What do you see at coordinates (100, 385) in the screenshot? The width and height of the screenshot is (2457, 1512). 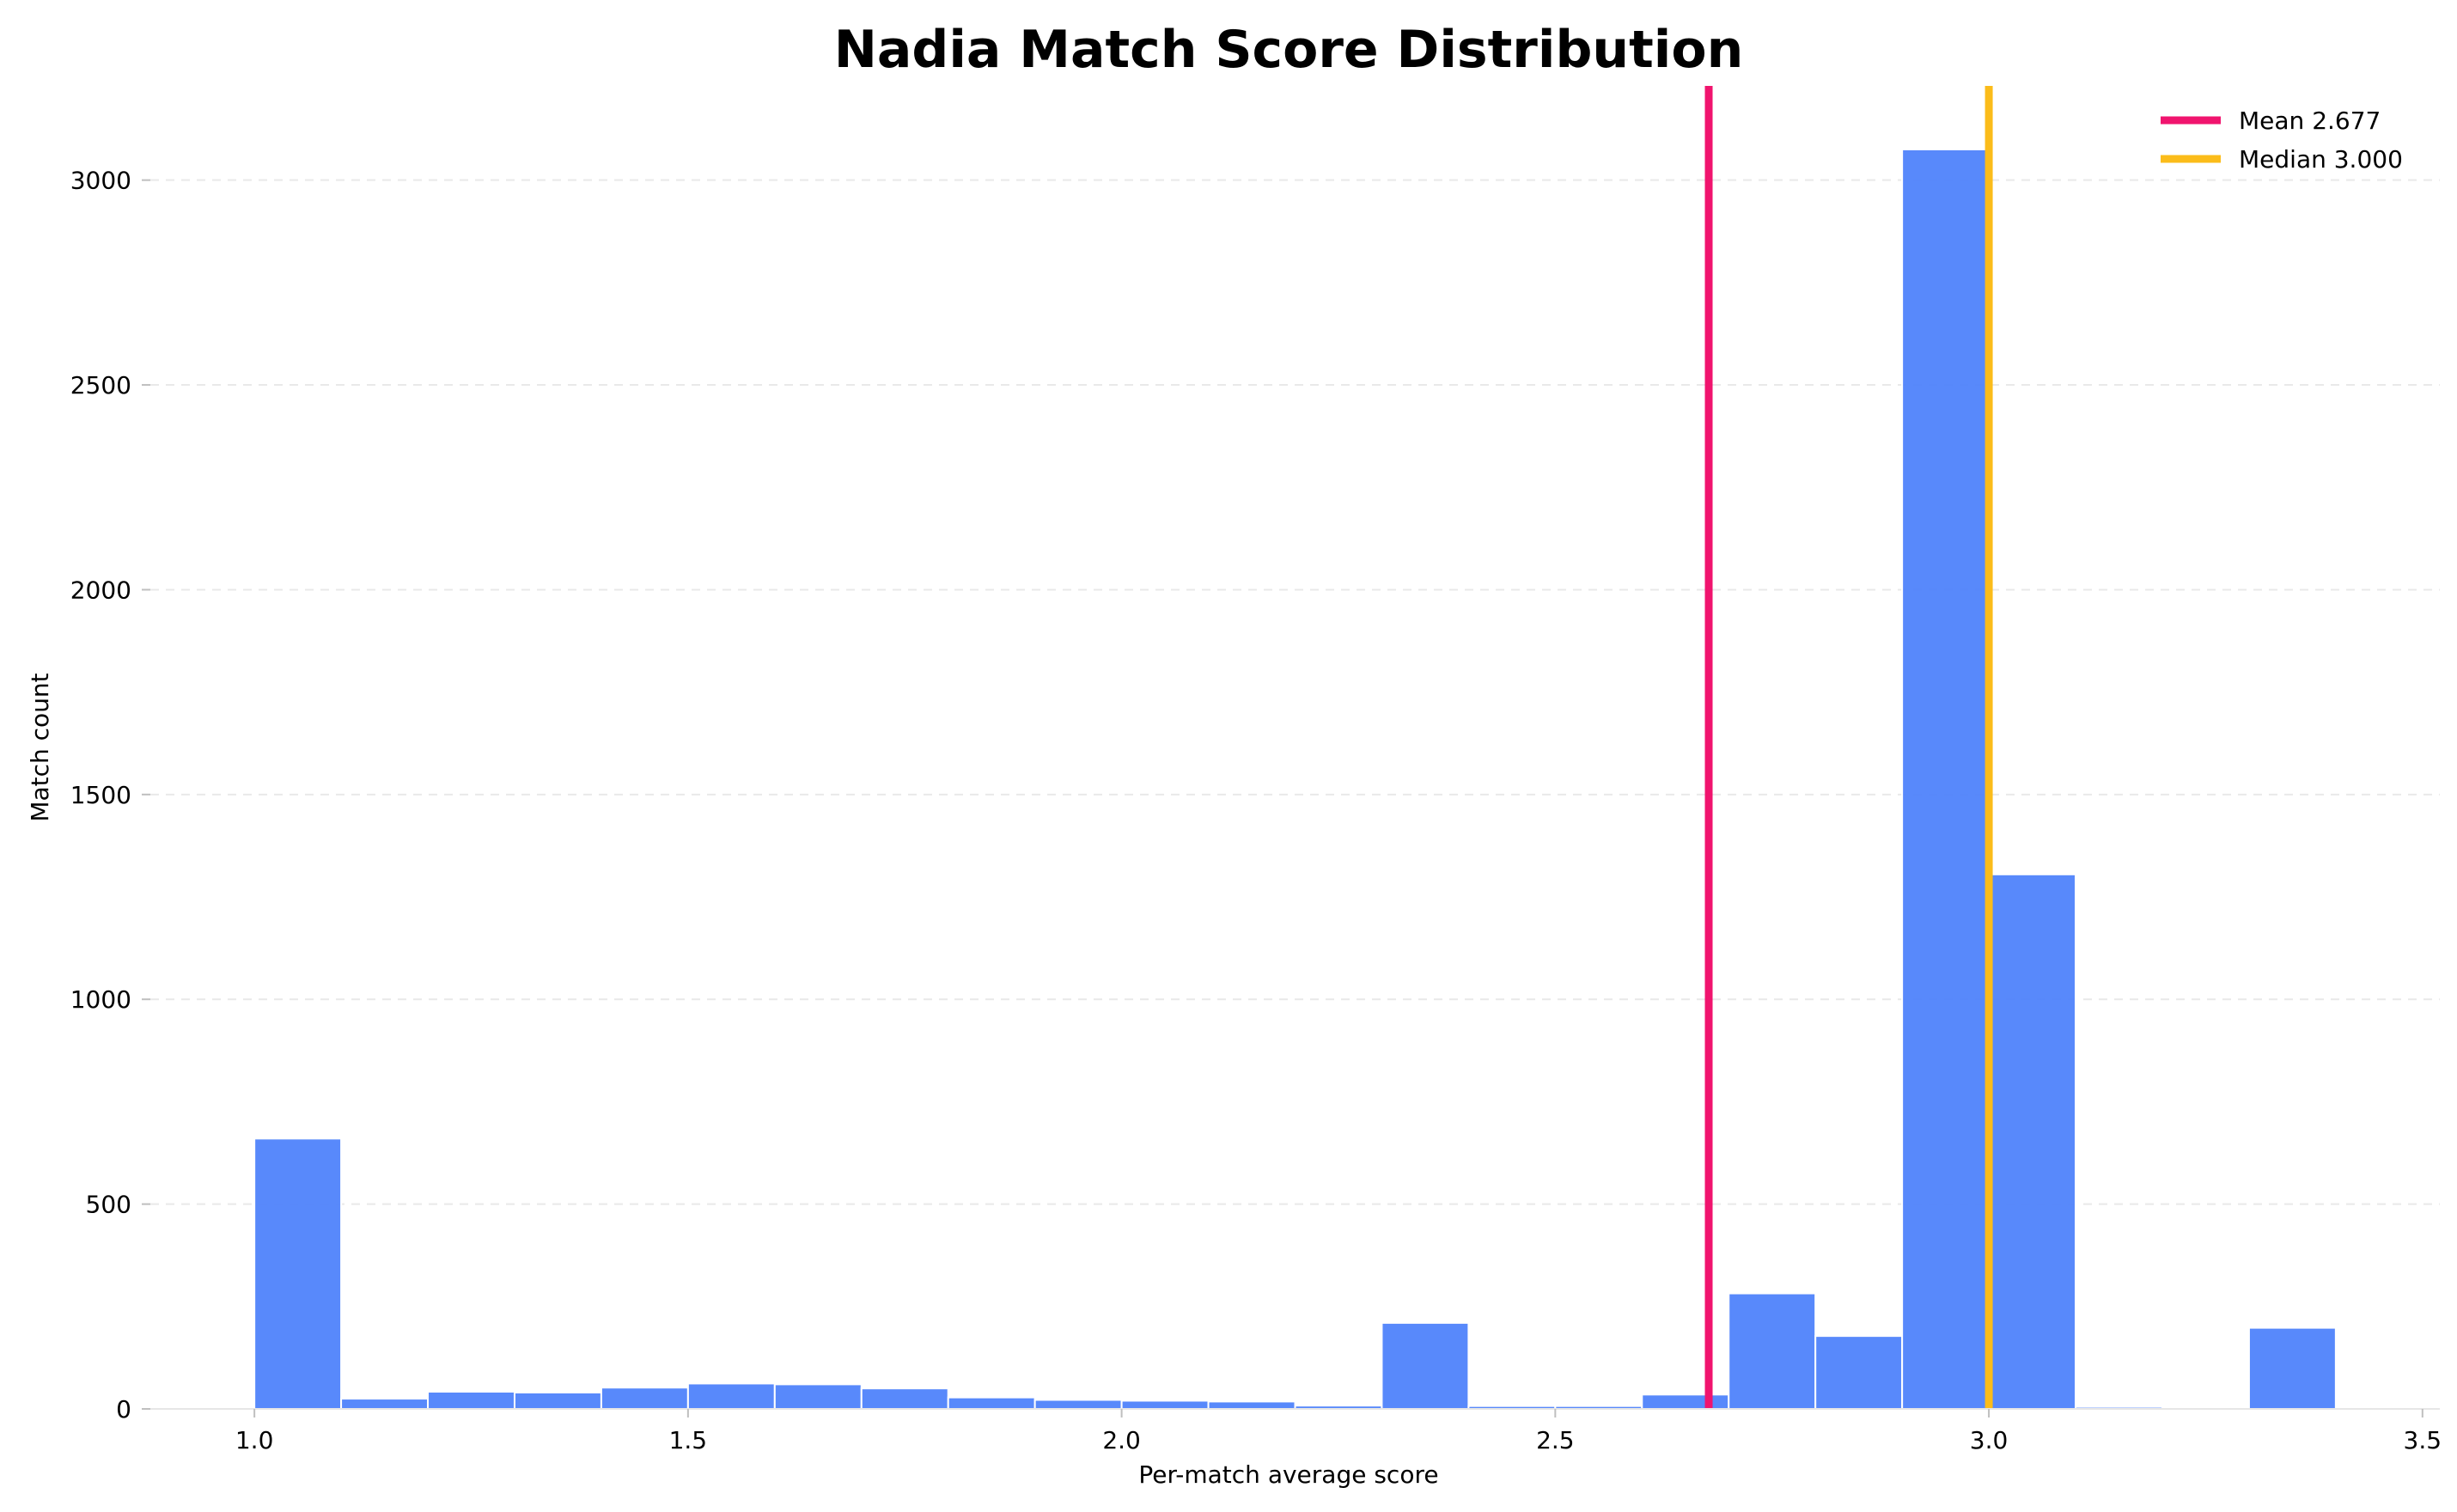 I see `y-tick-label: 2500` at bounding box center [100, 385].